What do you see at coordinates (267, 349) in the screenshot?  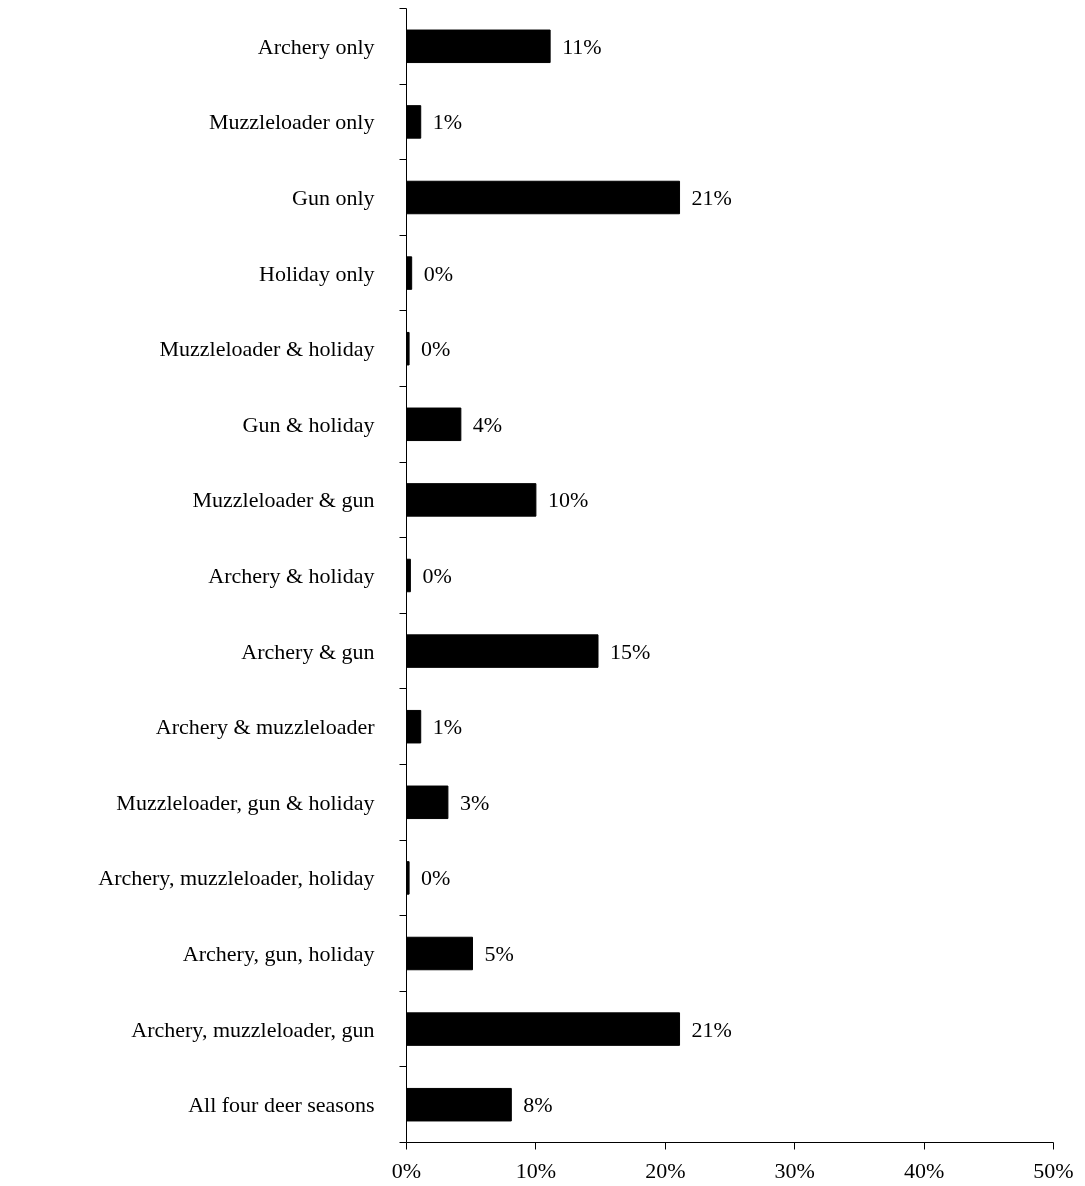 I see `y-tick-label: Muzzleloader & holiday` at bounding box center [267, 349].